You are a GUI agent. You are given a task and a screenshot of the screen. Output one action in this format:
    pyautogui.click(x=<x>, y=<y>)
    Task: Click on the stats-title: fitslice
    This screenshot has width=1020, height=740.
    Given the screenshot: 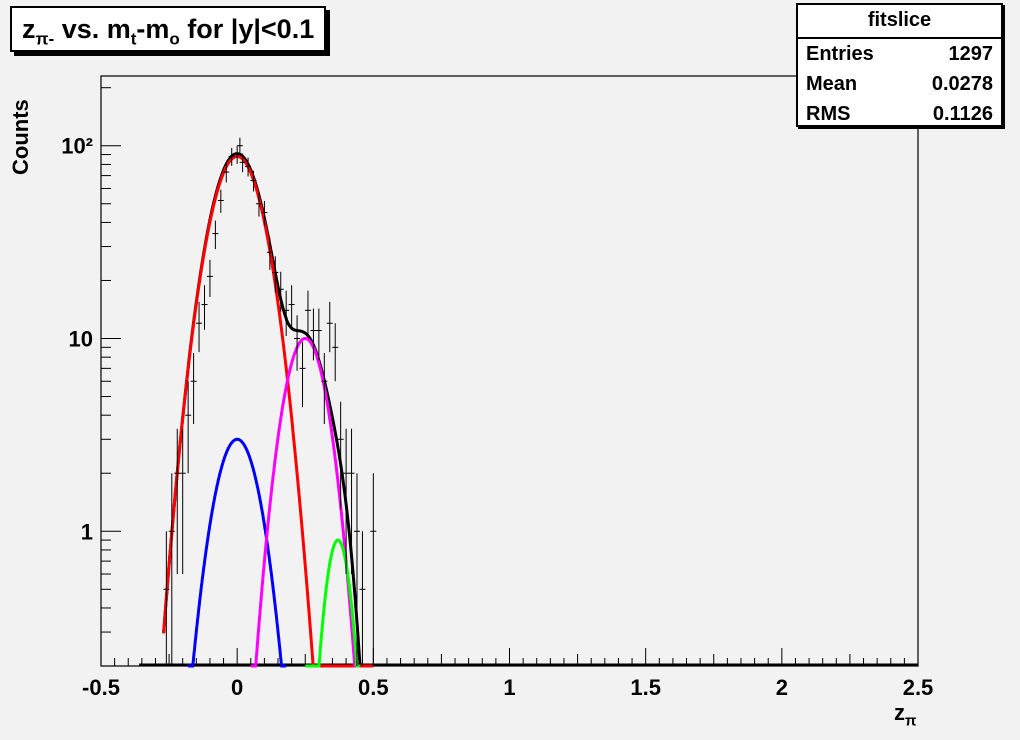 What is the action you would take?
    pyautogui.click(x=899, y=22)
    